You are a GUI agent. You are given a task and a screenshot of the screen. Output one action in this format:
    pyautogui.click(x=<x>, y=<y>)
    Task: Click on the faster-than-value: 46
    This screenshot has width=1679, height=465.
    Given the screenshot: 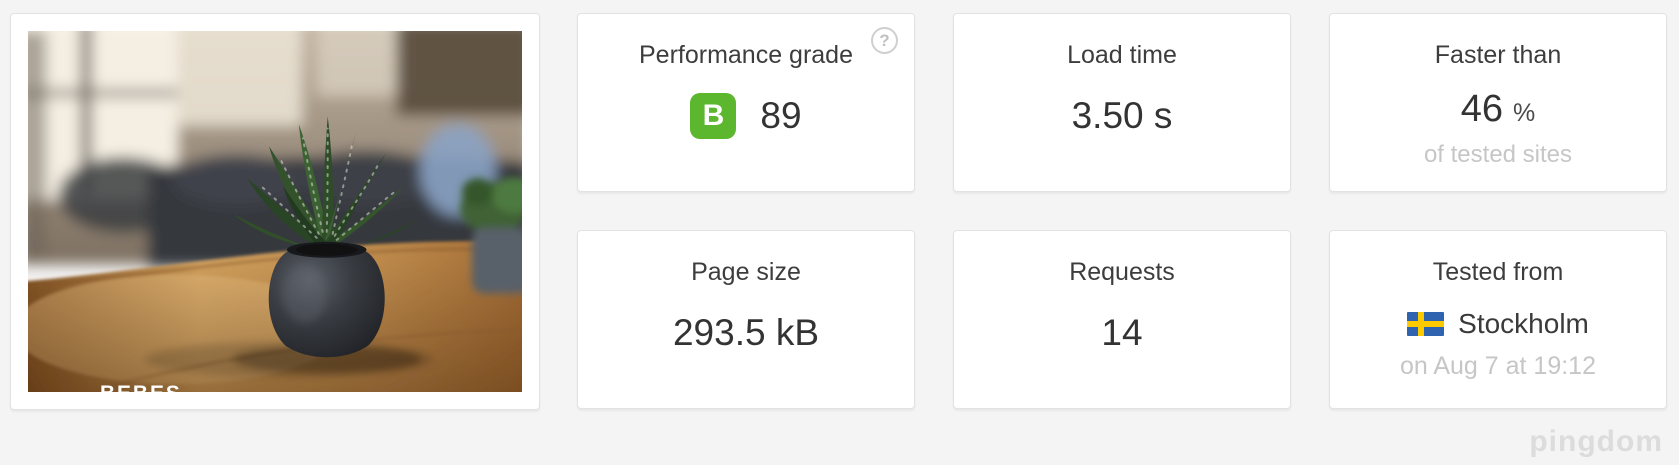 What is the action you would take?
    pyautogui.click(x=1482, y=109)
    